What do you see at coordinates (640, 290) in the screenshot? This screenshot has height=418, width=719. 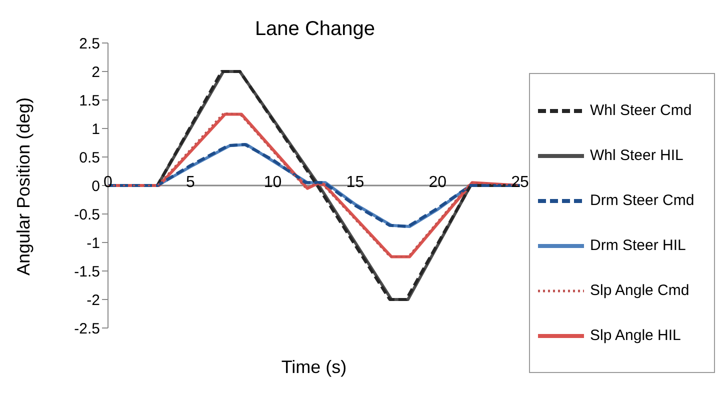 I see `legend-label: Slp Angle Cmd` at bounding box center [640, 290].